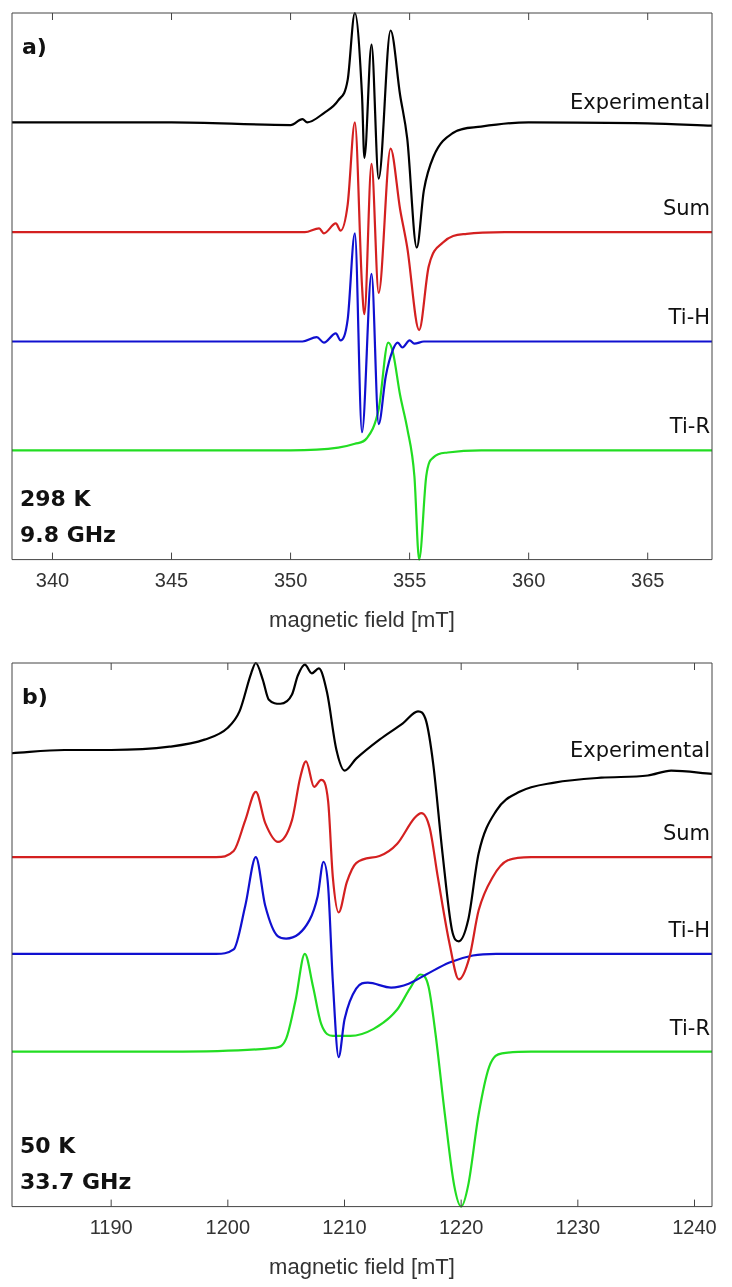 This screenshot has height=1287, width=732. What do you see at coordinates (171, 580) in the screenshot?
I see `x-tick-label: 345` at bounding box center [171, 580].